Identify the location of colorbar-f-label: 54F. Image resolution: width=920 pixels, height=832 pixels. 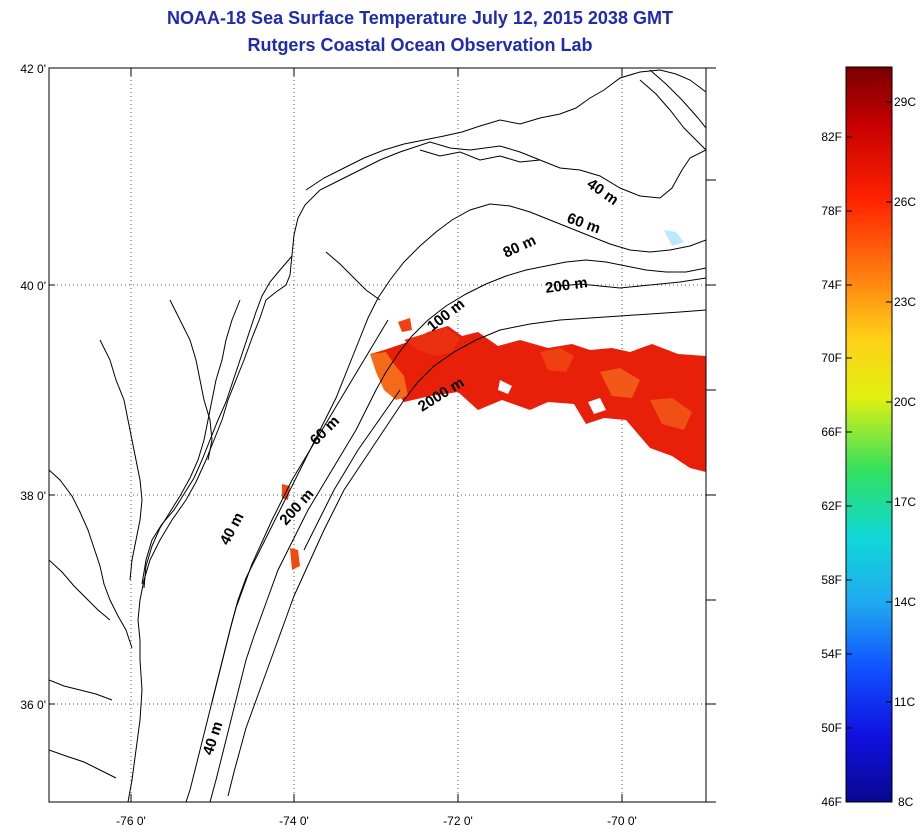
(831, 654).